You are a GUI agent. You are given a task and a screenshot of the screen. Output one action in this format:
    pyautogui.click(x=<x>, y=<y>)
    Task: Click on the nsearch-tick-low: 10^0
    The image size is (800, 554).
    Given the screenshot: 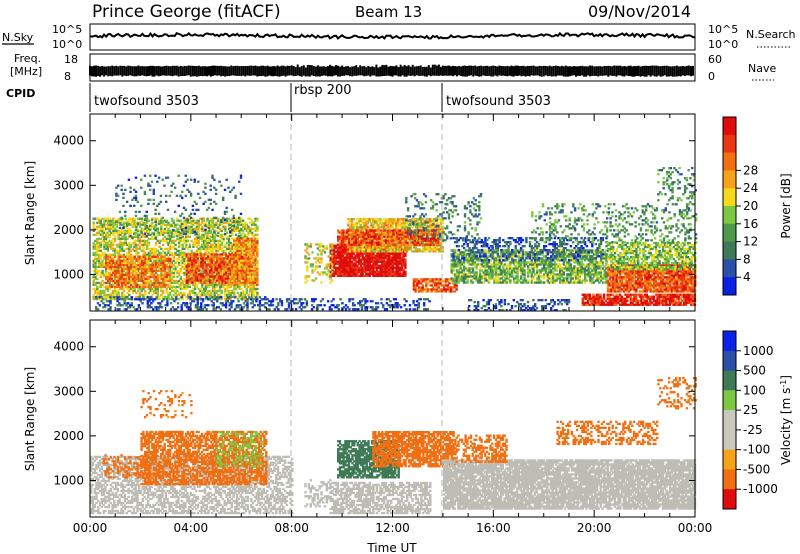 What is the action you would take?
    pyautogui.click(x=723, y=44)
    